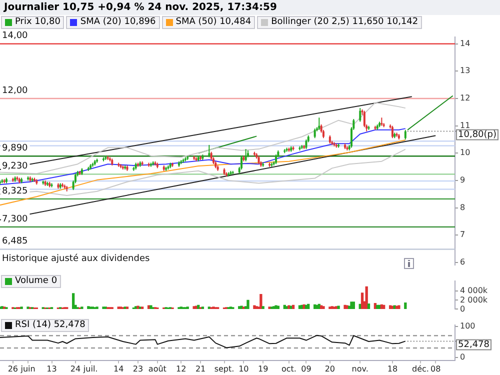 Image resolution: width=500 pixels, height=375 pixels. What do you see at coordinates (465, 153) in the screenshot?
I see `y-tick-label: 10` at bounding box center [465, 153].